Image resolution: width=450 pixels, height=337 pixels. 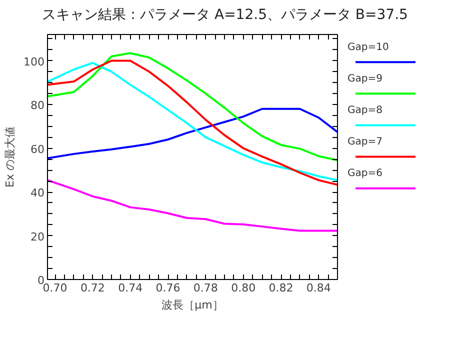 What do you see at coordinates (37, 193) in the screenshot?
I see `y-tick-label: 40` at bounding box center [37, 193].